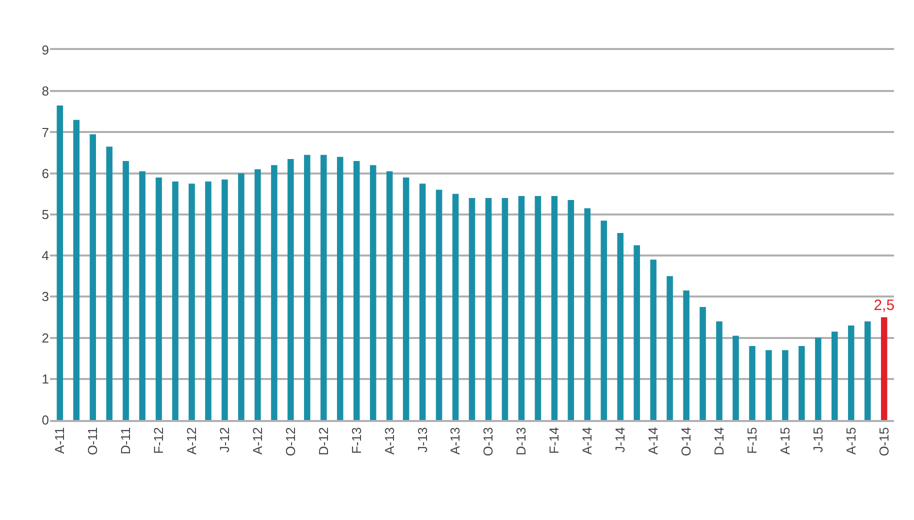  I want to click on x-tick-label: O-11, so click(92, 441).